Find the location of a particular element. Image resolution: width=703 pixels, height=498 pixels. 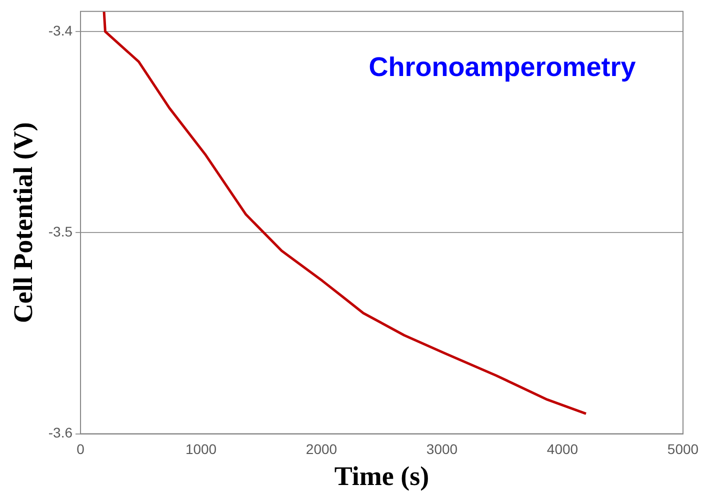

x-tick-label: 5000 is located at coordinates (683, 449).